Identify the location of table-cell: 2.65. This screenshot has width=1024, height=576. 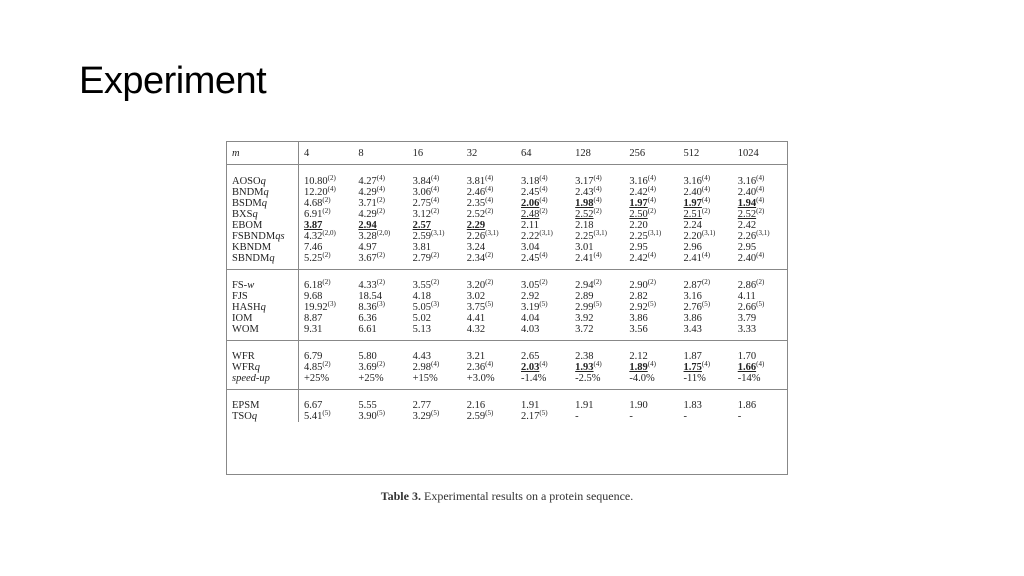
(543, 351).